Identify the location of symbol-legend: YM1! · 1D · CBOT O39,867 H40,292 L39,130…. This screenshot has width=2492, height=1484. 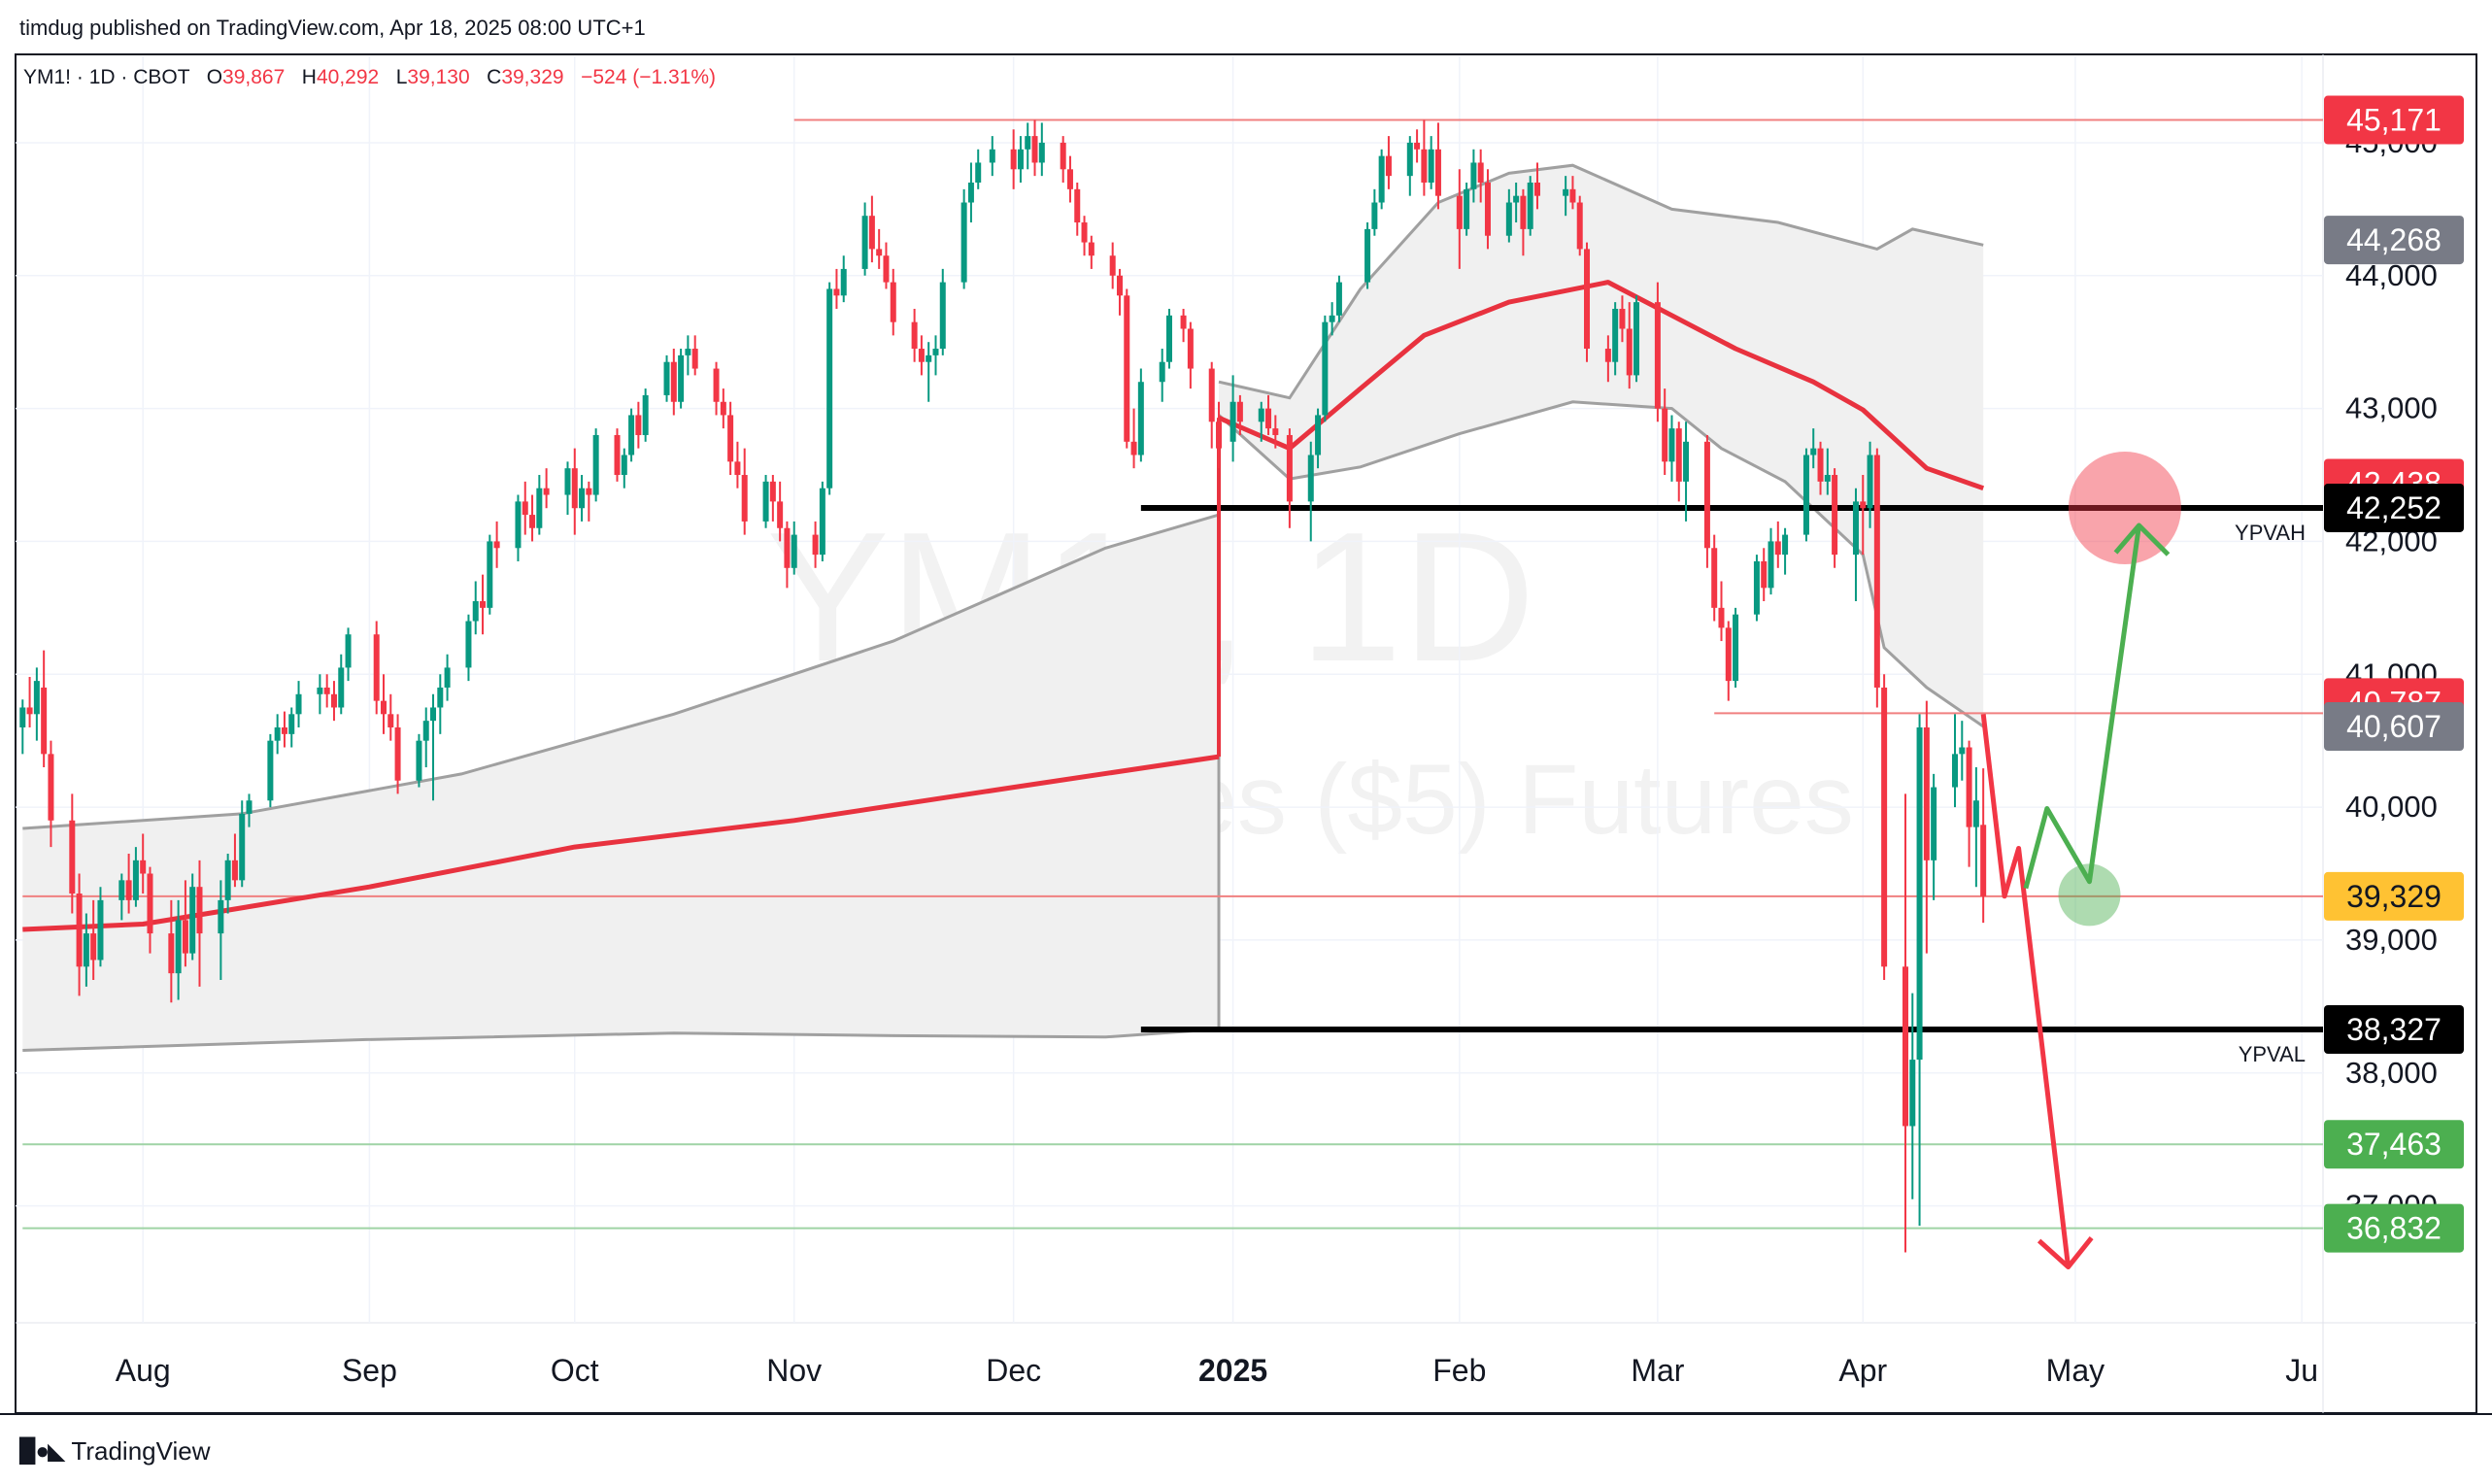
(370, 78).